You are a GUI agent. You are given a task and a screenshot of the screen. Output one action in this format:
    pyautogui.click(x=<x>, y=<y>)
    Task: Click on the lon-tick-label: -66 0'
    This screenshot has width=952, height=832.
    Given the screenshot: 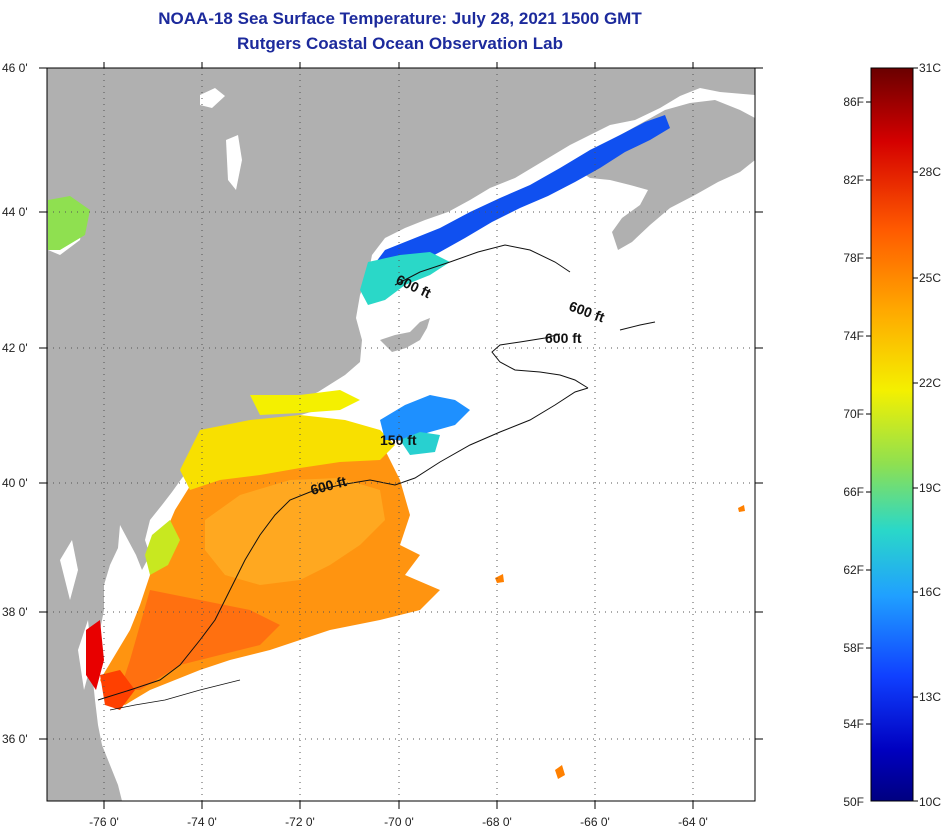 What is the action you would take?
    pyautogui.click(x=595, y=822)
    